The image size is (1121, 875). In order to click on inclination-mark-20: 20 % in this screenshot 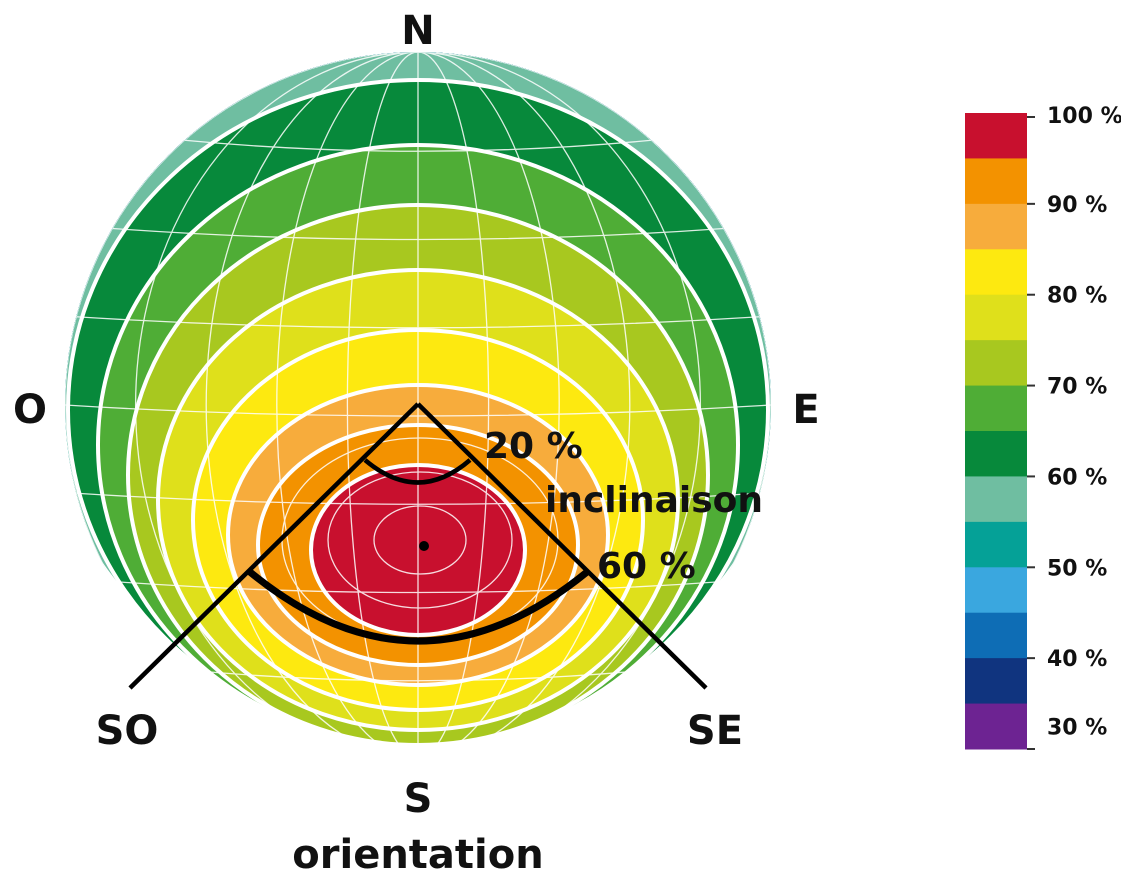, I will do `click(533, 446)`.